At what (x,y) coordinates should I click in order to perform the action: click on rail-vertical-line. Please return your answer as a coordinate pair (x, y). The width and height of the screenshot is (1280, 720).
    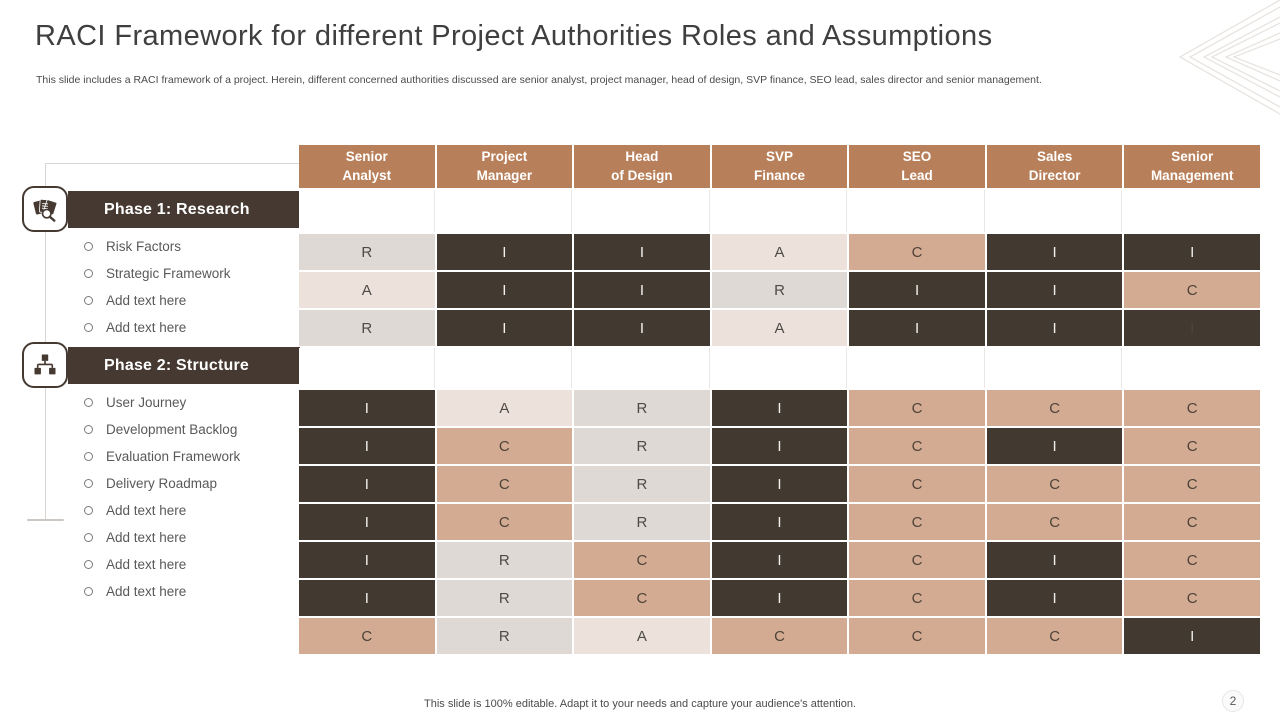
    Looking at the image, I should click on (45, 341).